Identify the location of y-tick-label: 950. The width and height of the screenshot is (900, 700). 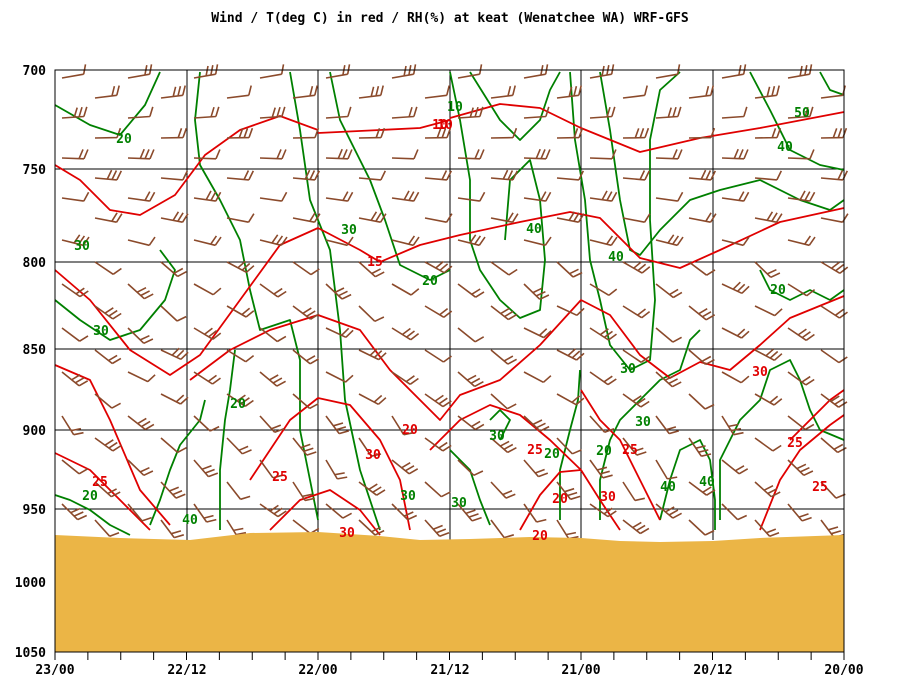
(35, 510).